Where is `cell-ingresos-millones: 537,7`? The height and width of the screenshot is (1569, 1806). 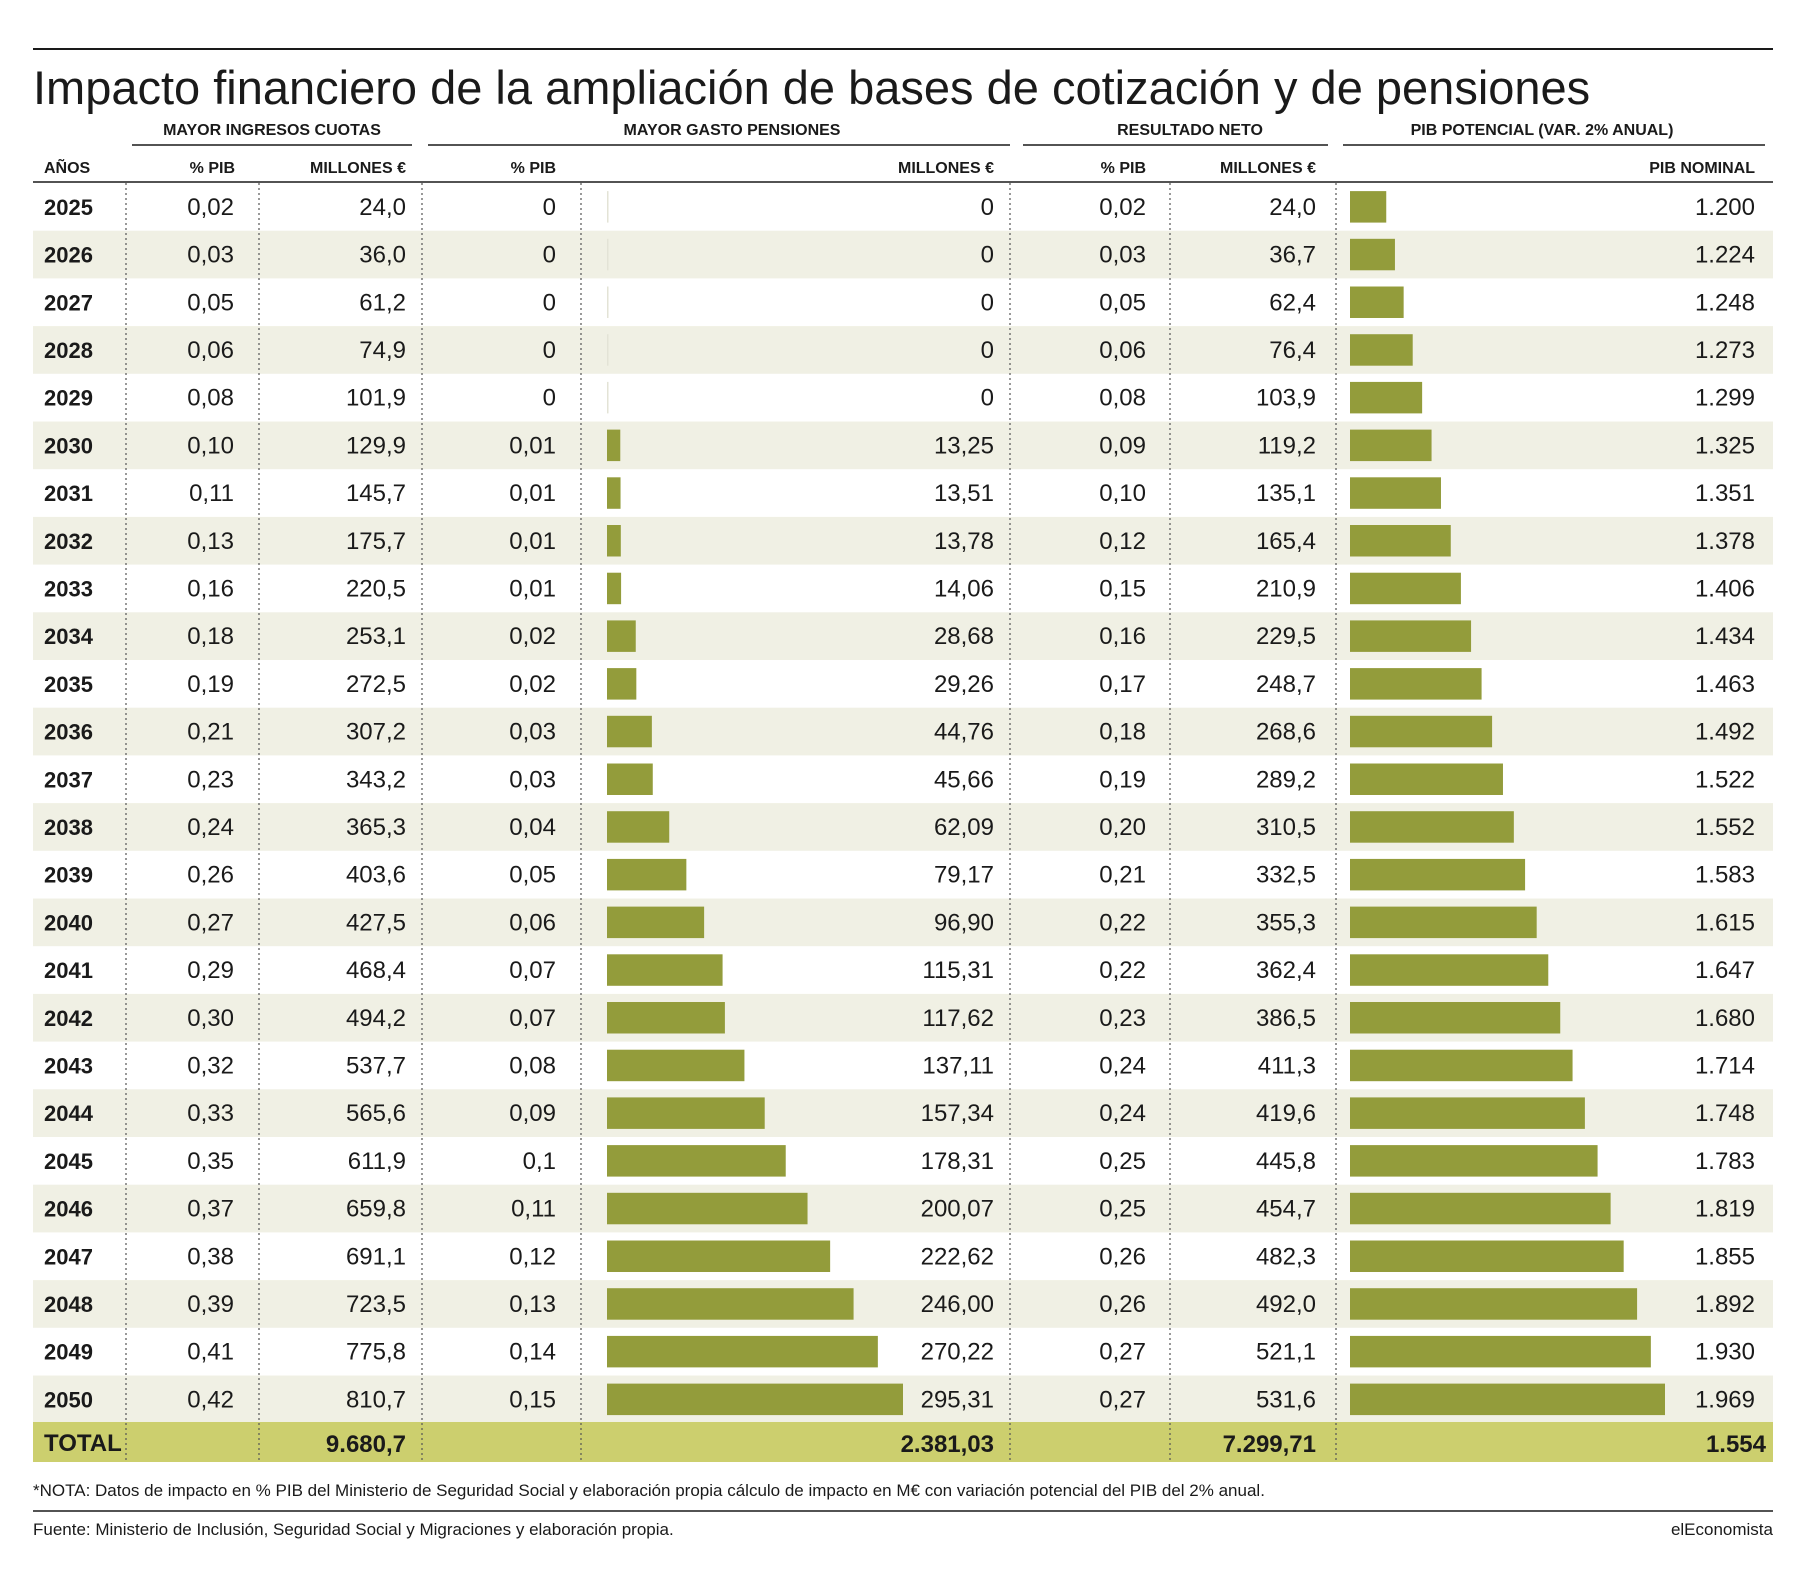
cell-ingresos-millones: 537,7 is located at coordinates (376, 1065).